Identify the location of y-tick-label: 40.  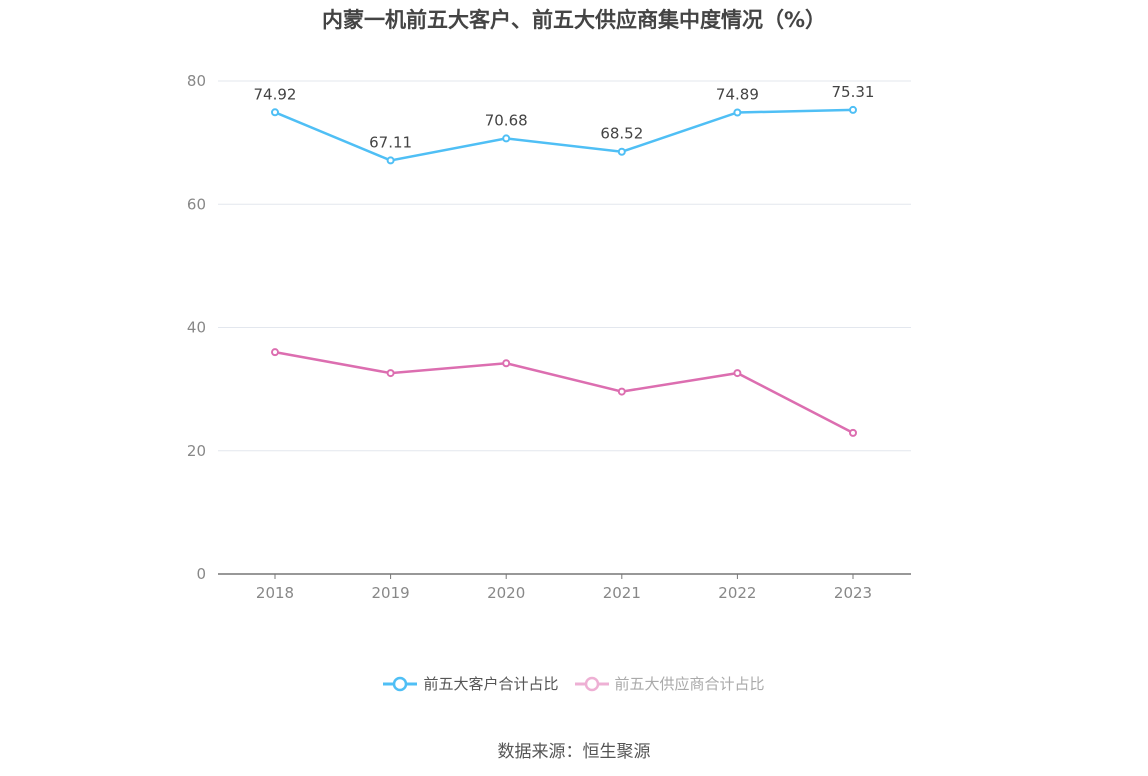
(196, 328).